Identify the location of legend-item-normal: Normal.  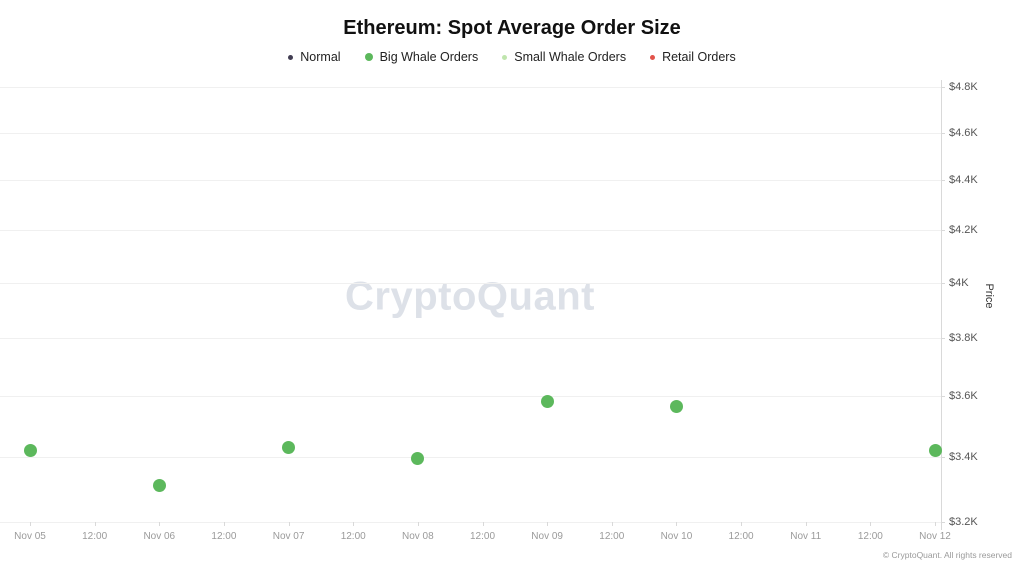
(314, 57).